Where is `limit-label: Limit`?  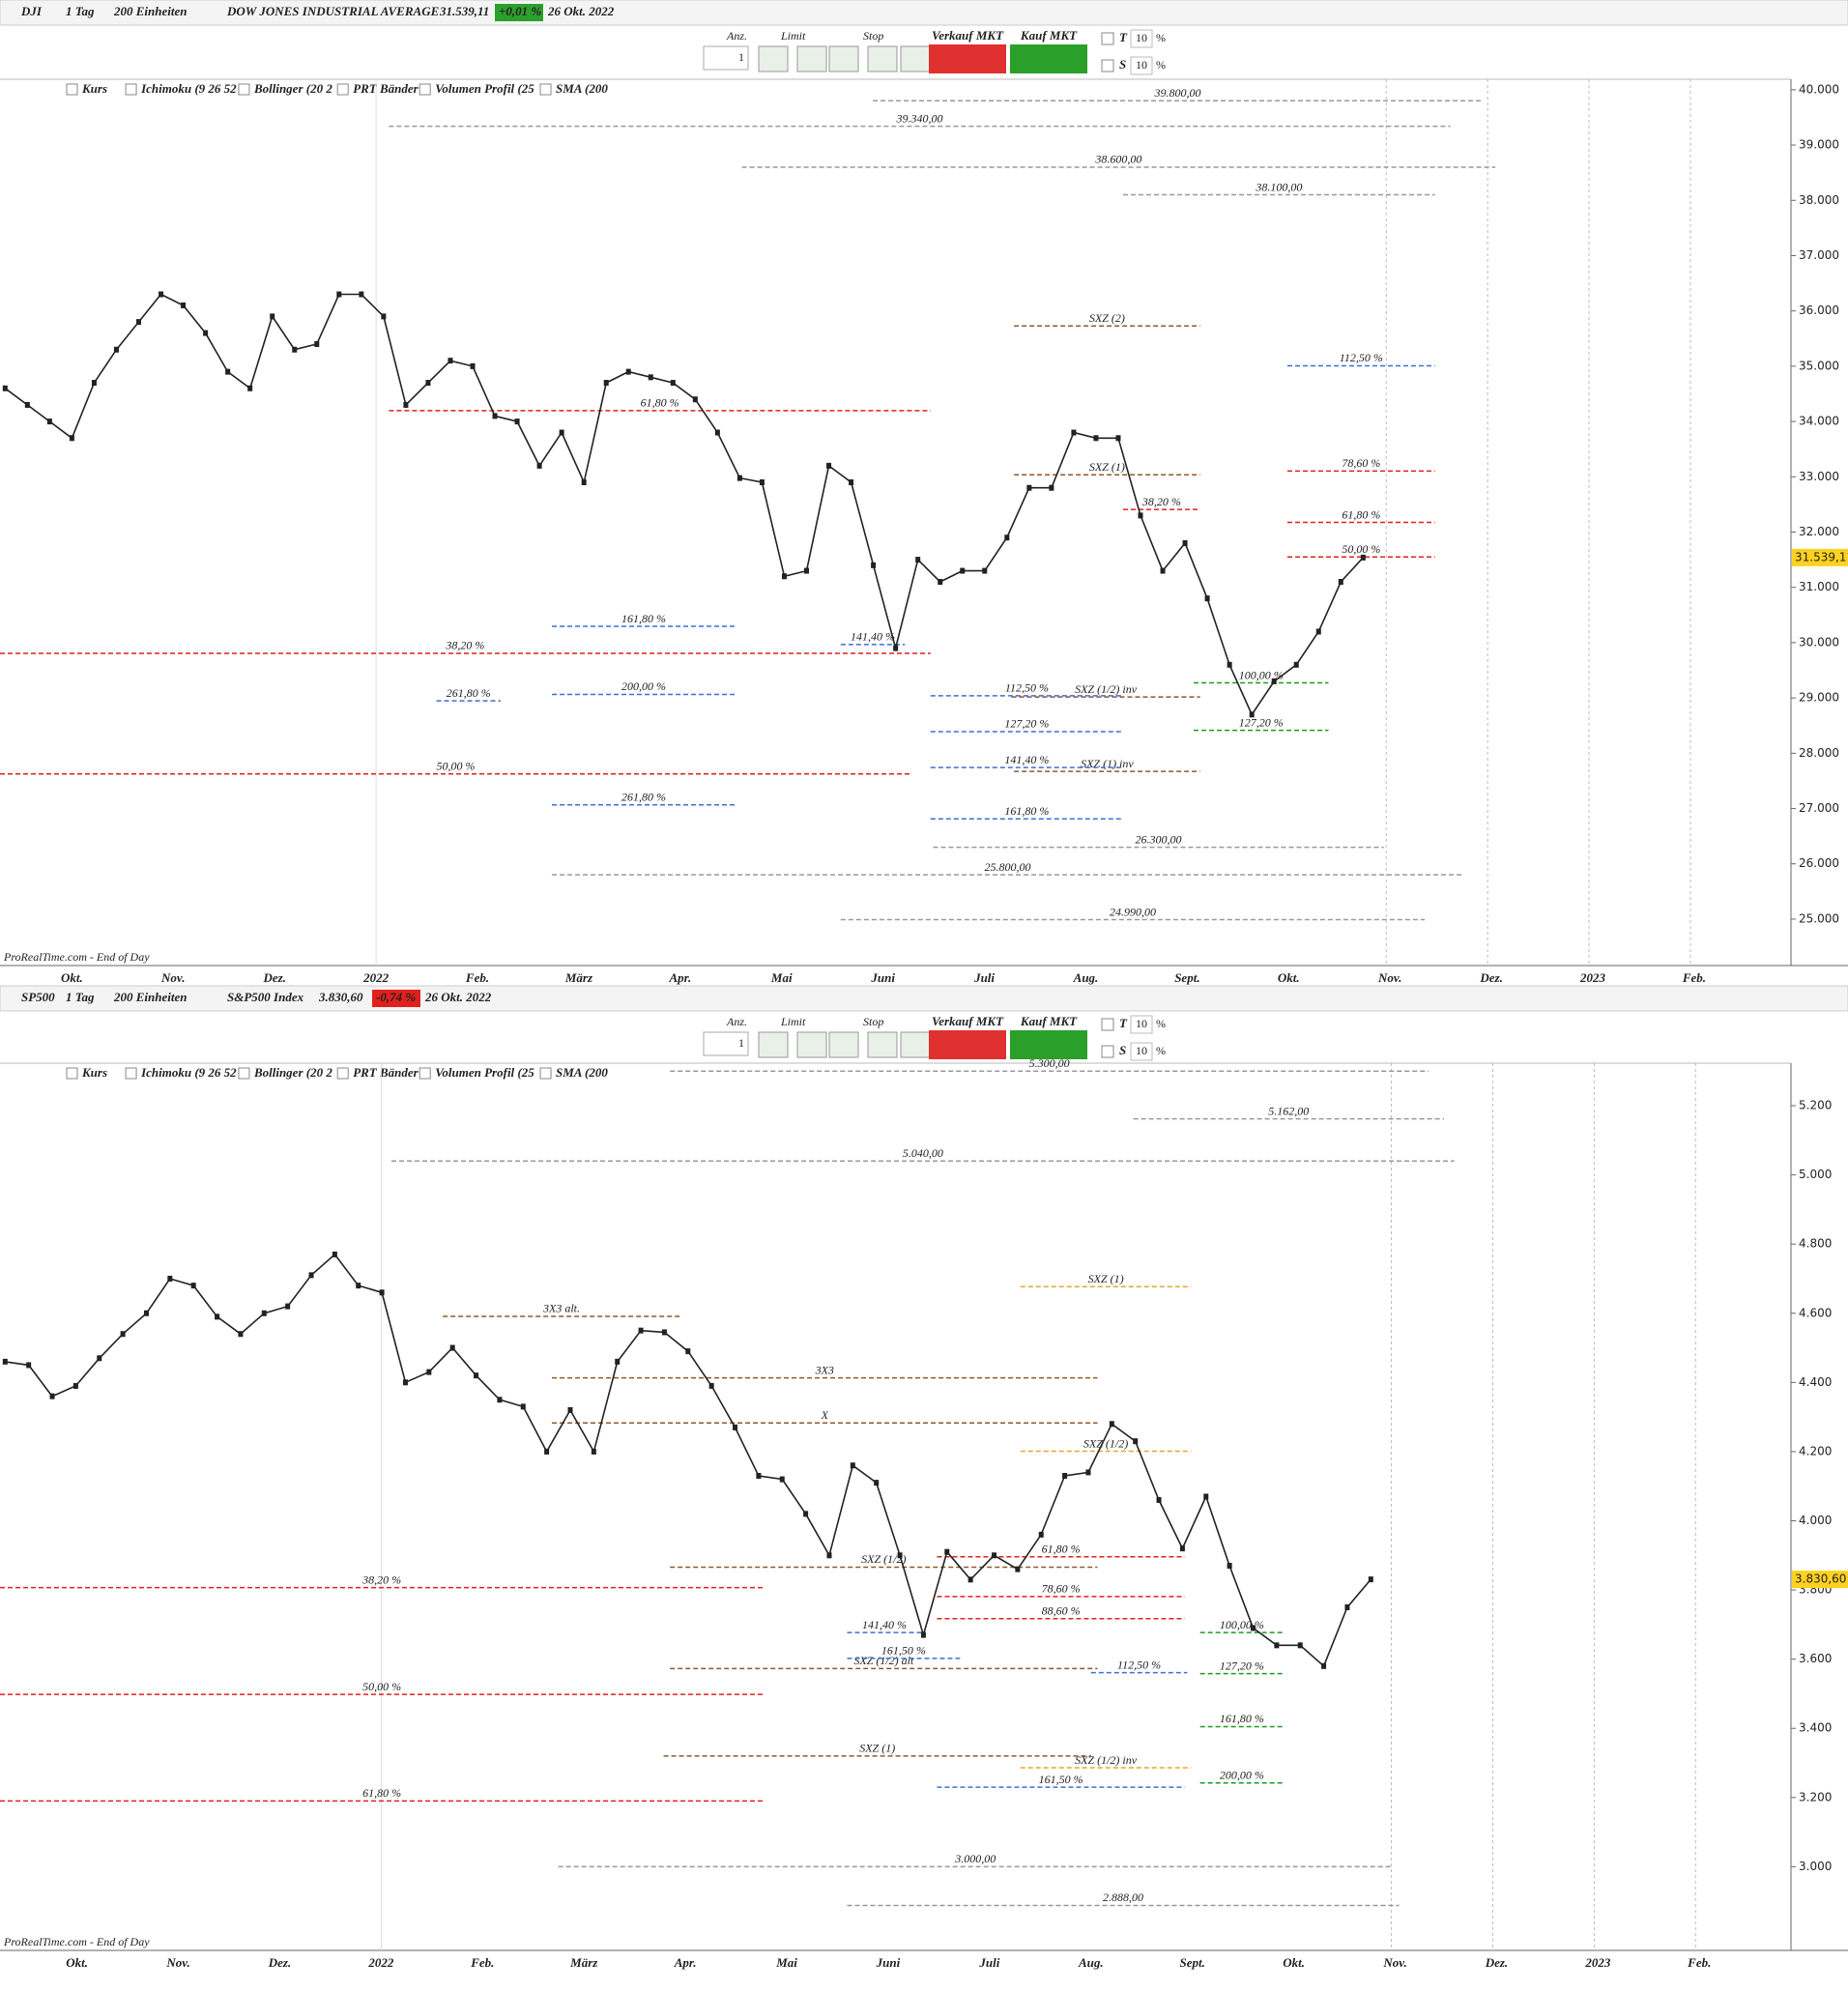
limit-label: Limit is located at coordinates (793, 36).